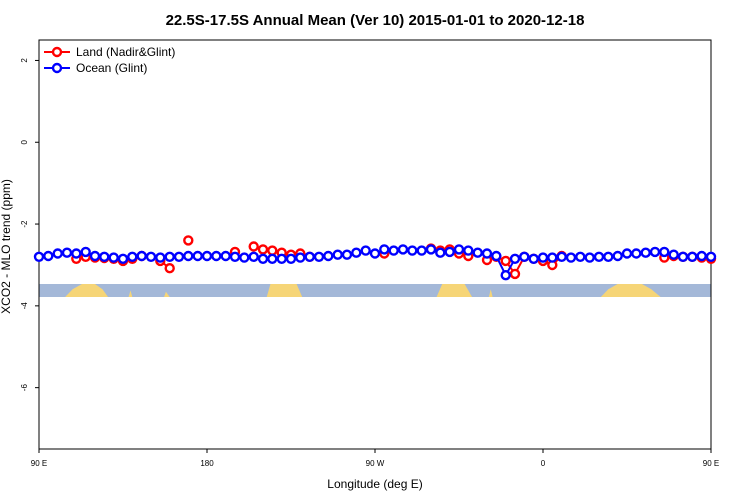  I want to click on y-tick-label-4: -6, so click(24, 388).